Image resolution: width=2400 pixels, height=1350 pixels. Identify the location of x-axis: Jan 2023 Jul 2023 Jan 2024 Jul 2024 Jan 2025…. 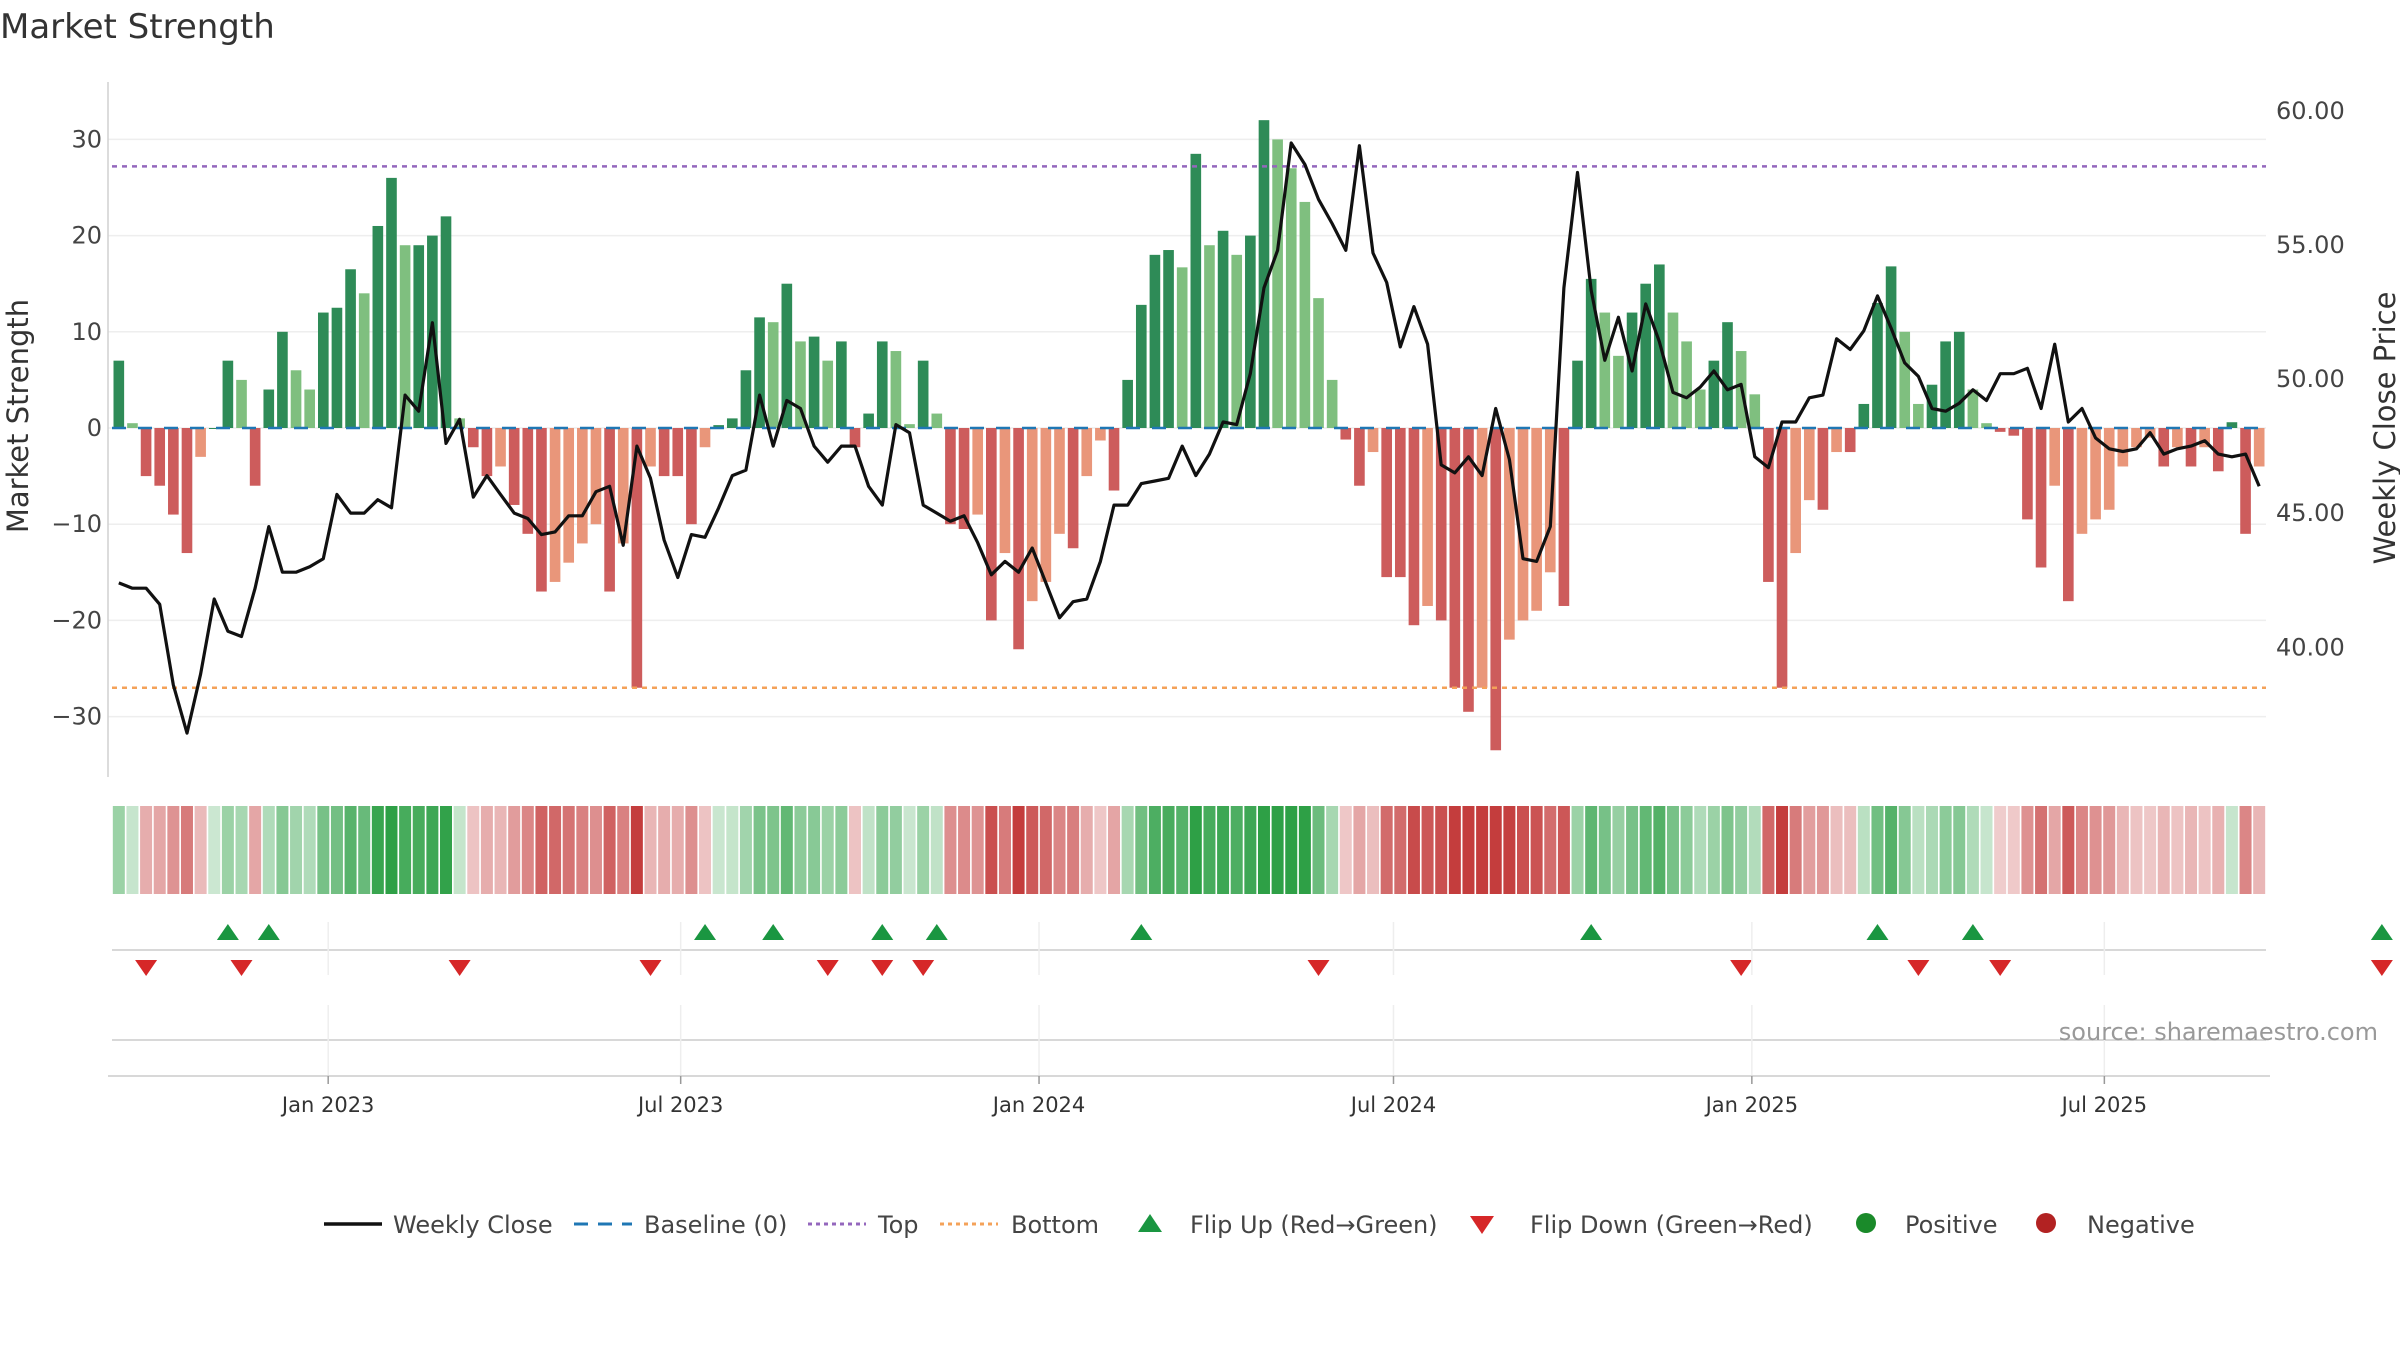
(1189, 1019).